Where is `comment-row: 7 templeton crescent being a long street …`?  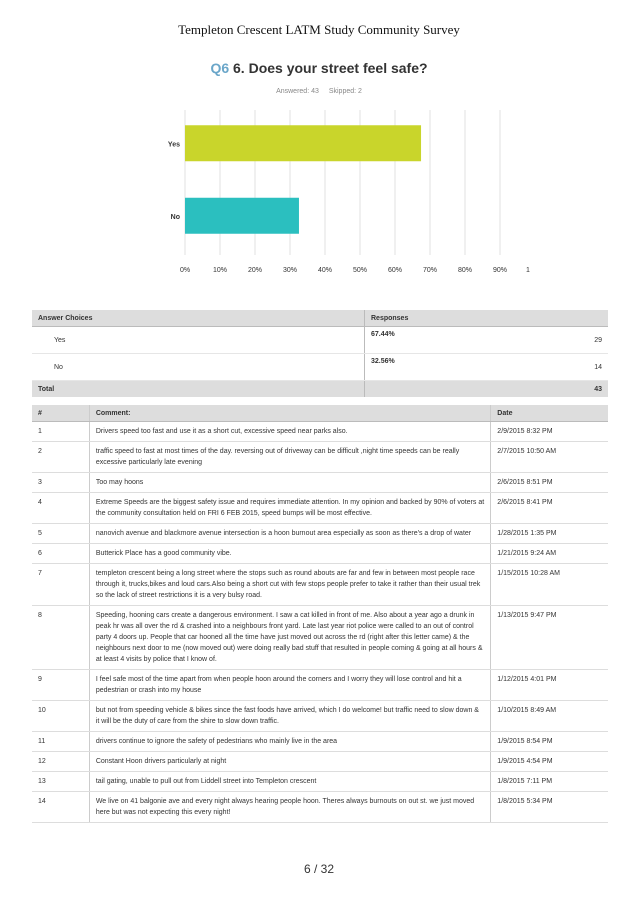
comment-row: 7 templeton crescent being a long street … is located at coordinates (320, 584).